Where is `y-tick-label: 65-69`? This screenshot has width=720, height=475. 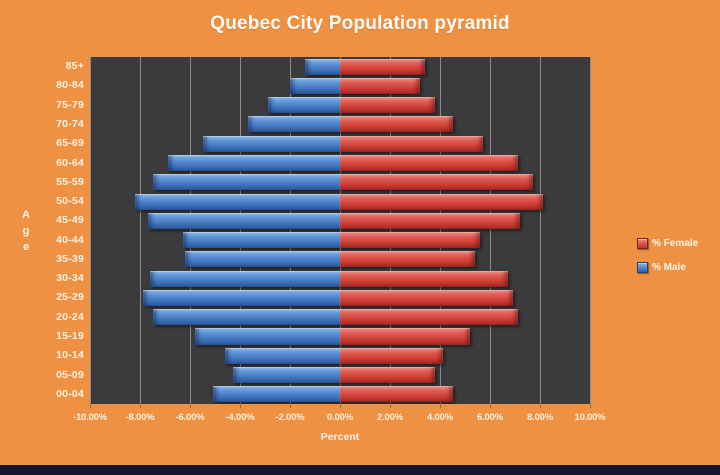 y-tick-label: 65-69 is located at coordinates (70, 143).